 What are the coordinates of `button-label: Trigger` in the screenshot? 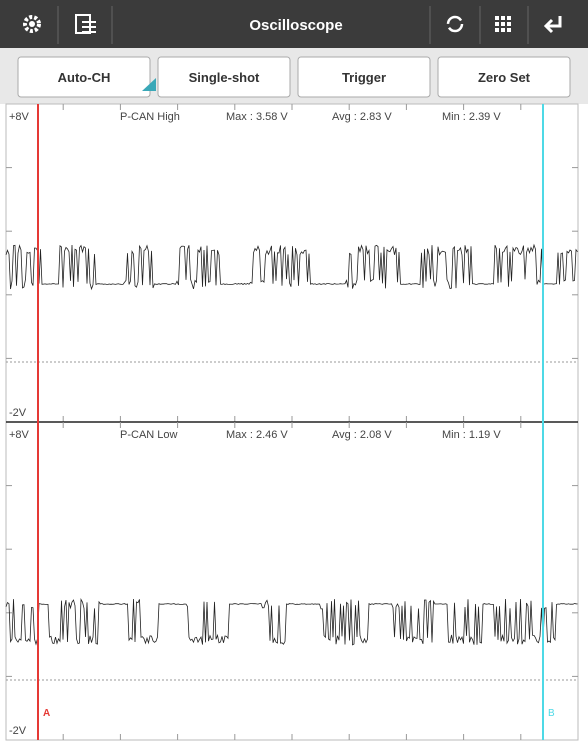 It's located at (364, 77).